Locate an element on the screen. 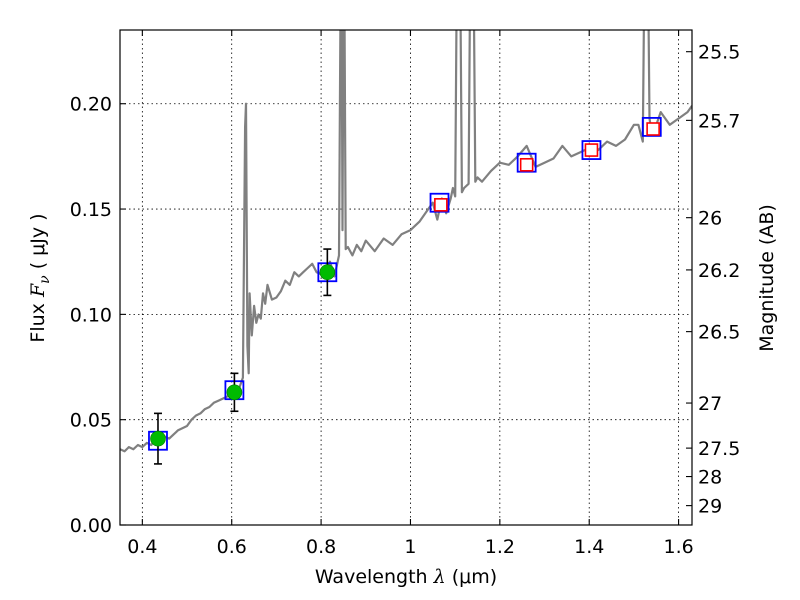  y-axis-nu-subscript: ν is located at coordinates (45, 279).